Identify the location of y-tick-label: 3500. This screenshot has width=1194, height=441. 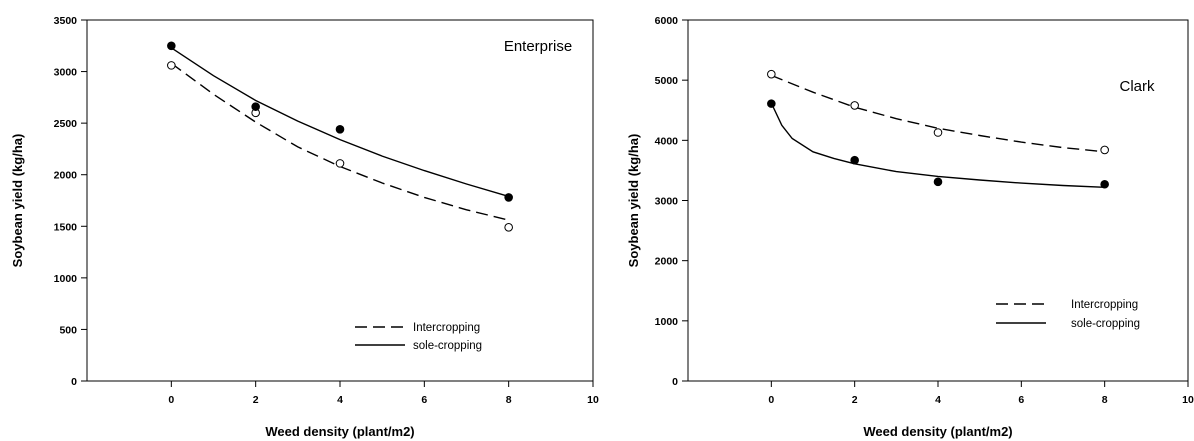
(66, 21).